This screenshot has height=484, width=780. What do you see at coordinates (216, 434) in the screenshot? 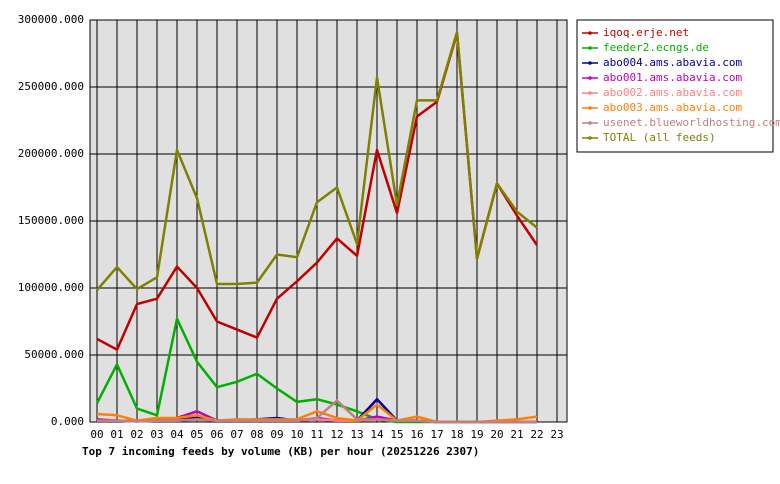
I see `x-tick-label: 06` at bounding box center [216, 434].